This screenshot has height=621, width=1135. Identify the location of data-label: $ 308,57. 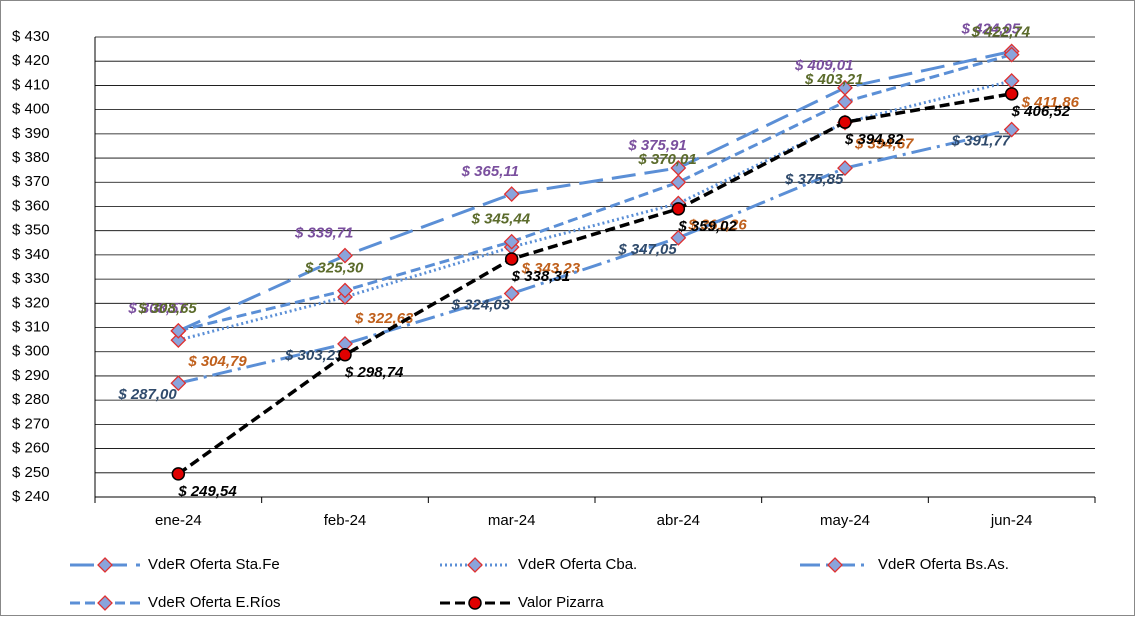
(157, 308).